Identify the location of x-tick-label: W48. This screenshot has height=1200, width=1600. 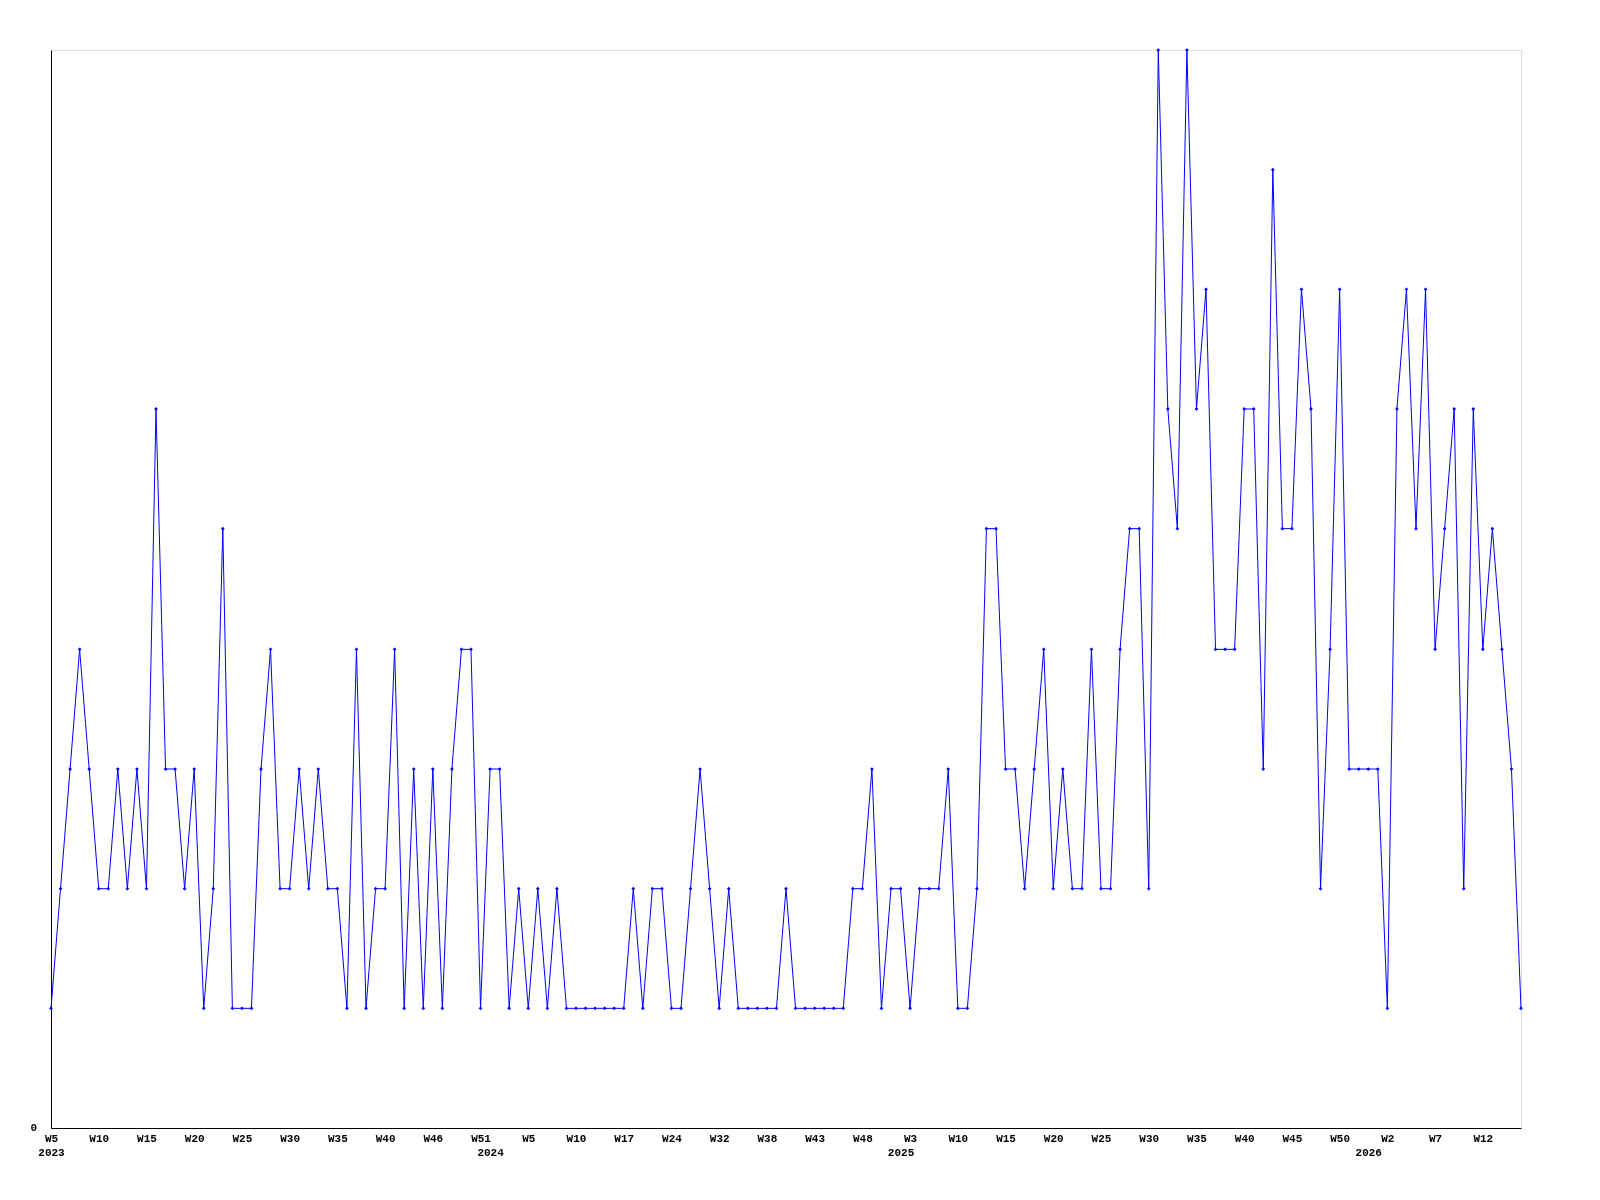
(863, 1138).